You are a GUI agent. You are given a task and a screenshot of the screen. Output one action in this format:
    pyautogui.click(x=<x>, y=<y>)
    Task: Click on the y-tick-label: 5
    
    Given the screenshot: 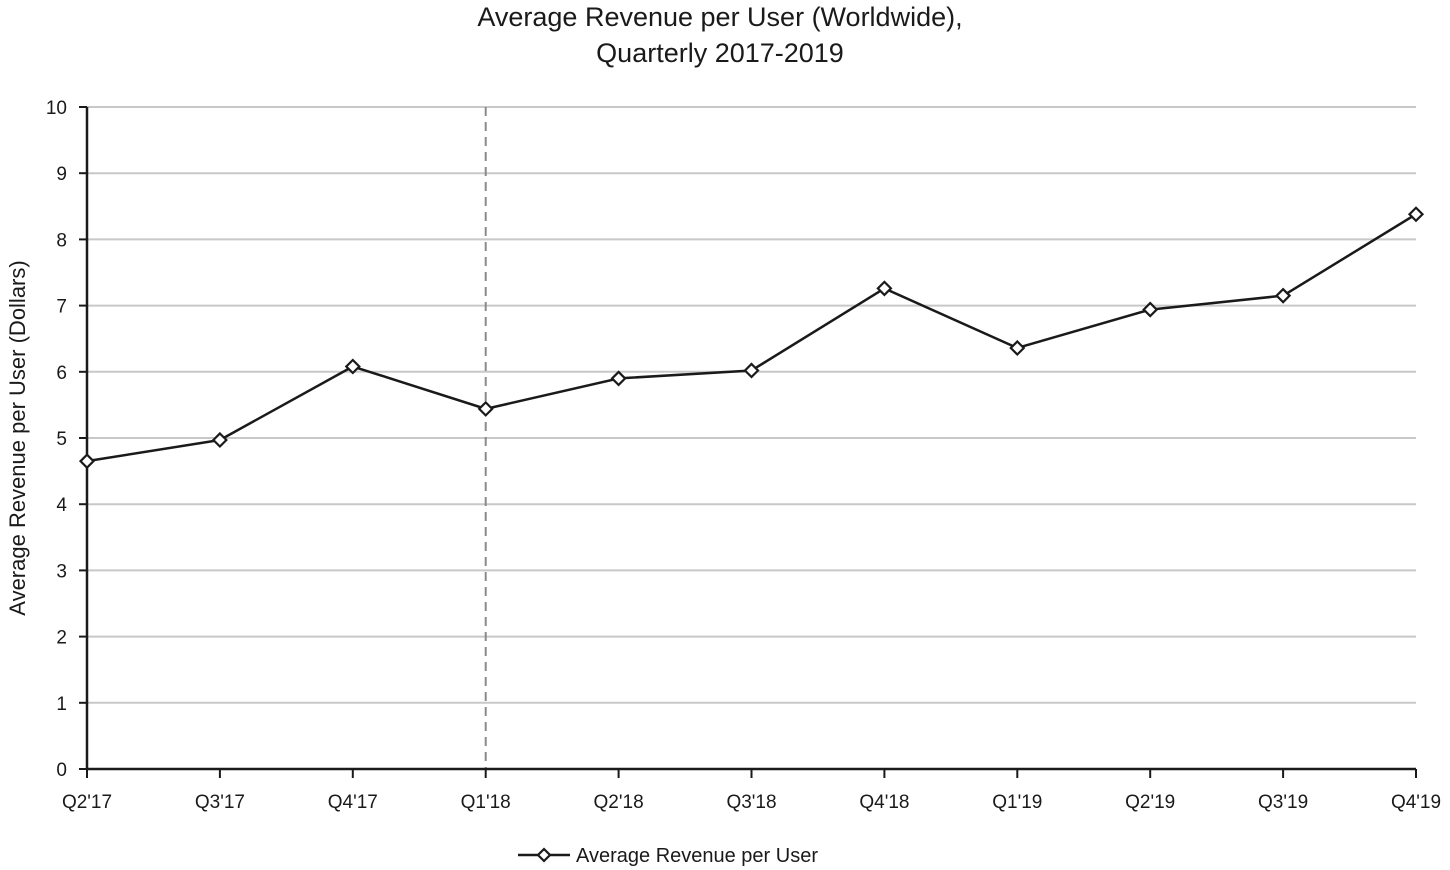 What is the action you would take?
    pyautogui.click(x=61, y=439)
    